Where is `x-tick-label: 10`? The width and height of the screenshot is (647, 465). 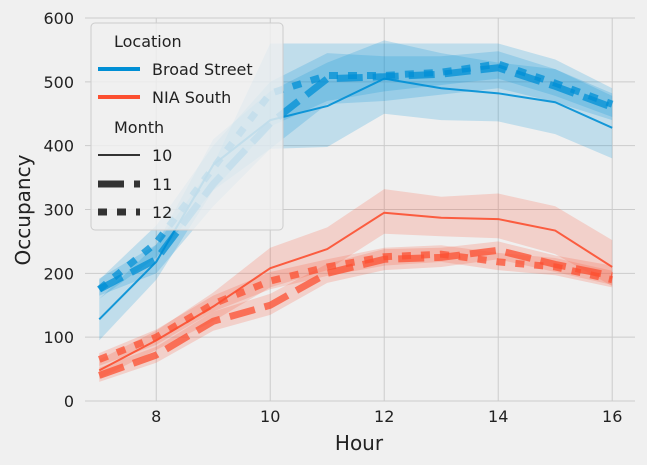
x-tick-label: 10 is located at coordinates (270, 416).